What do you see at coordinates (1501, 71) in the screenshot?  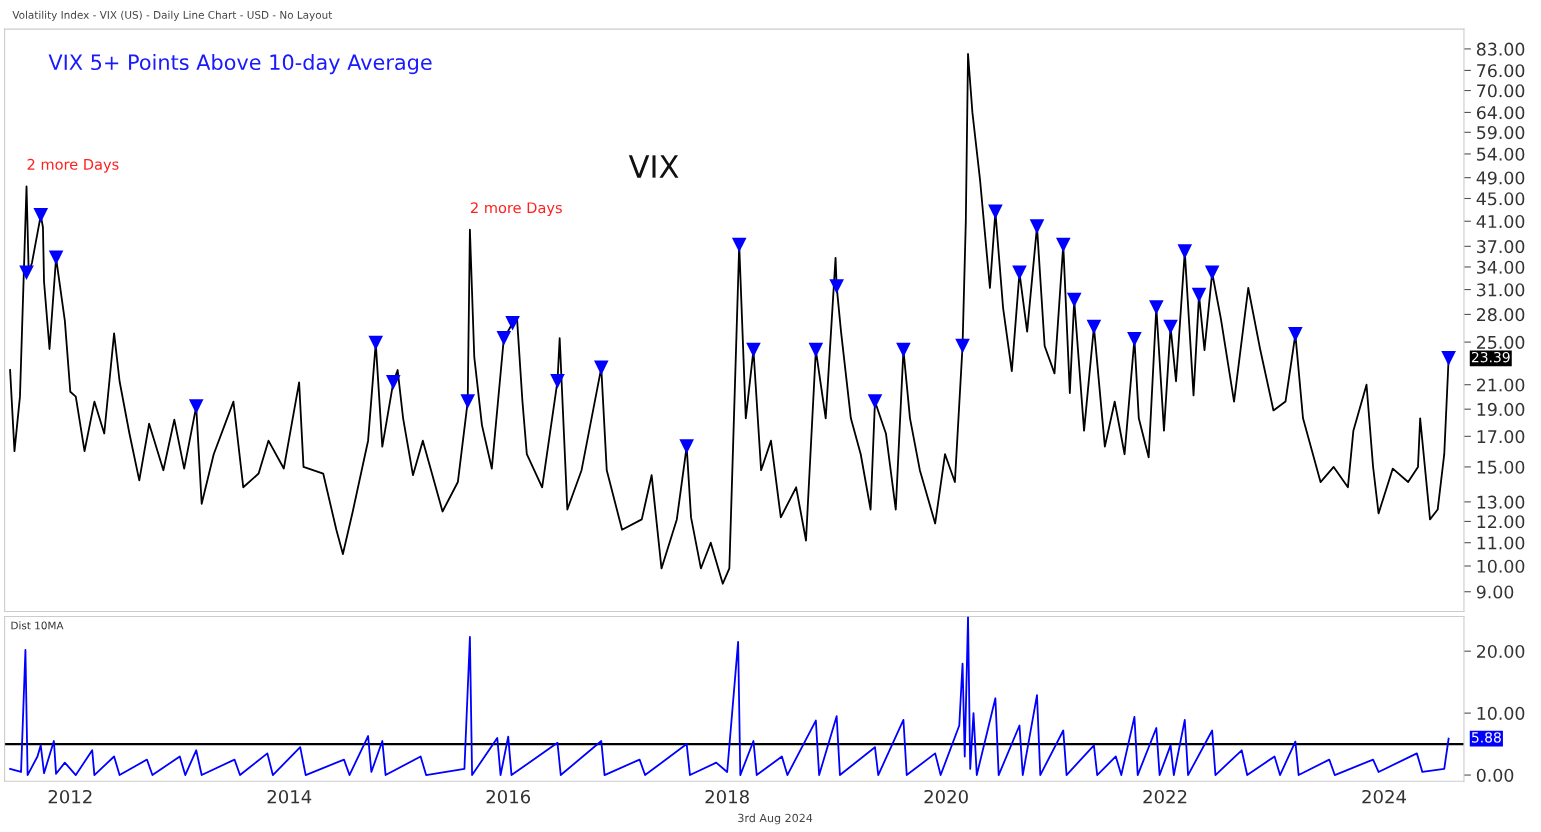 I see `y-tick-label: 76.00` at bounding box center [1501, 71].